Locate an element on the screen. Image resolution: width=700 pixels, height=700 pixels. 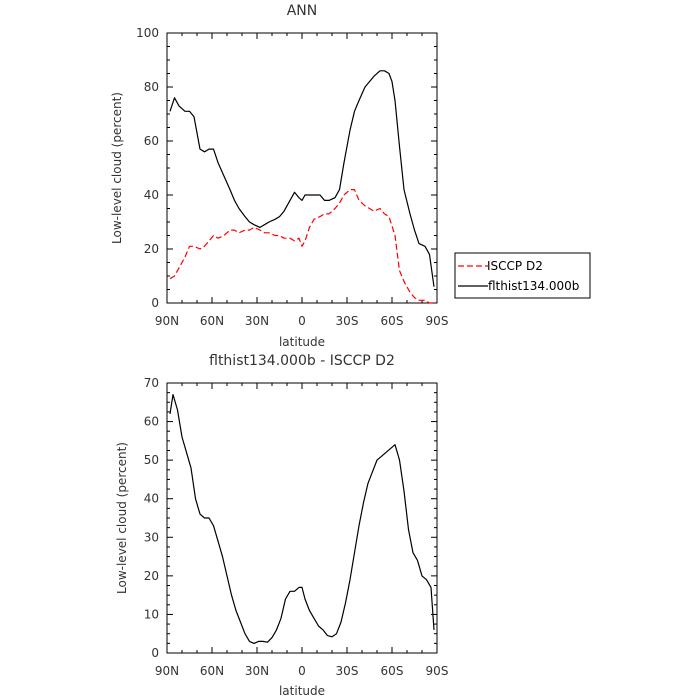
y-tick-label: 50 is located at coordinates (151, 460).